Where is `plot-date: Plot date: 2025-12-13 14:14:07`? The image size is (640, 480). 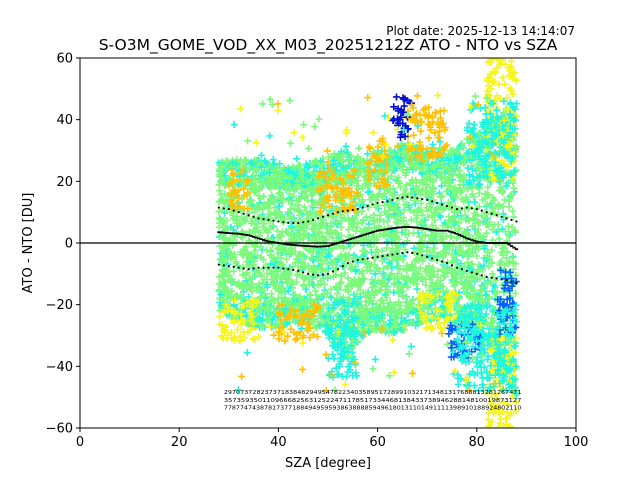 plot-date: Plot date: 2025-12-13 14:14:07 is located at coordinates (480, 31).